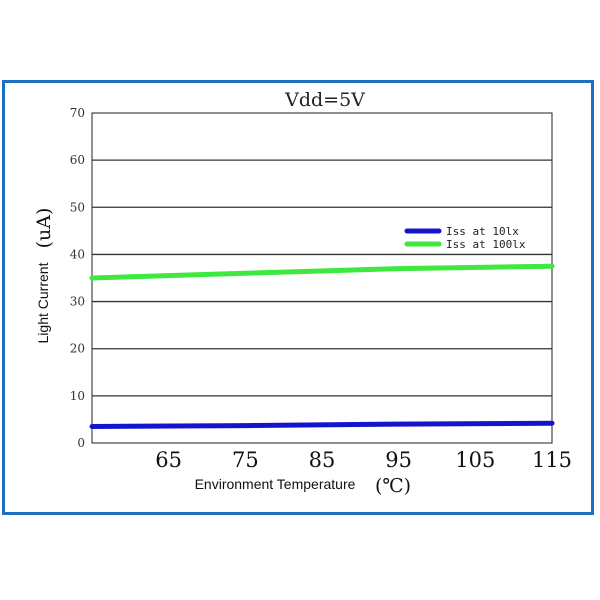  Describe the element at coordinates (77, 278) in the screenshot. I see `y-axis-ticks: 0 10 20 30 40 50 60 70` at that location.